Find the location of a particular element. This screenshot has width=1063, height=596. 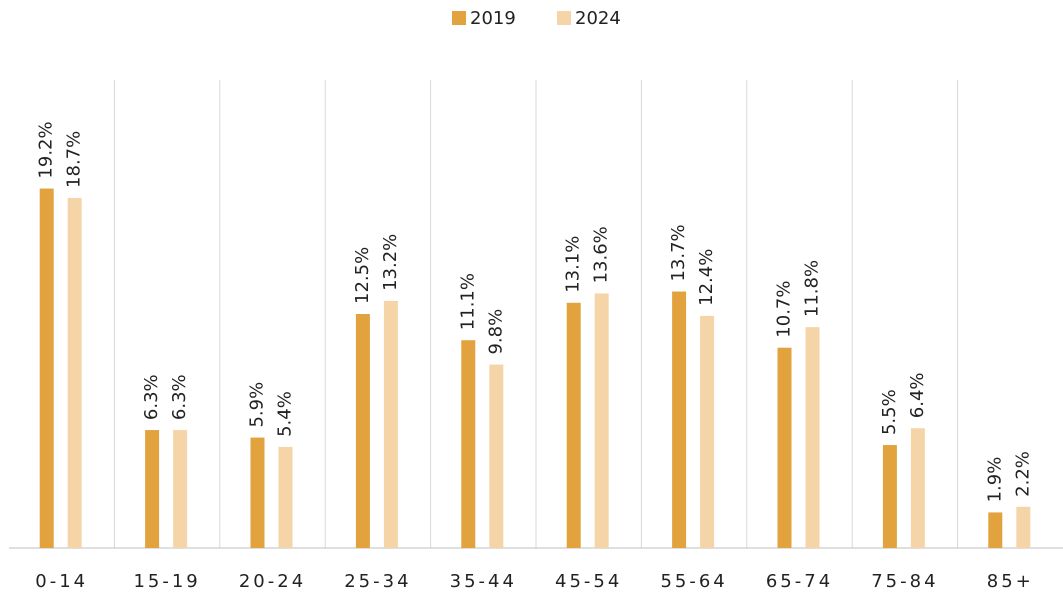

x-tick-label: 20-24 is located at coordinates (272, 581).